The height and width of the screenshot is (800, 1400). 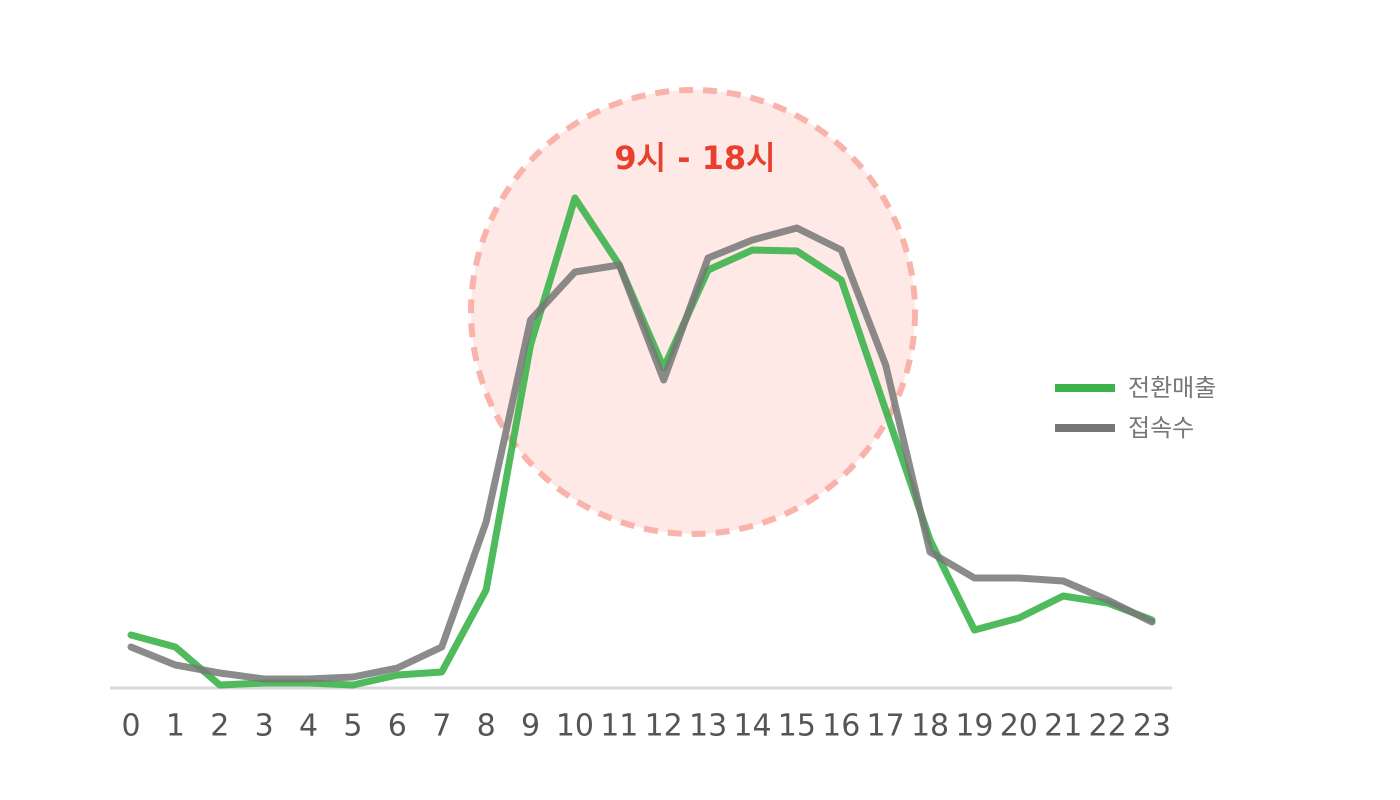 I want to click on x-tick-label: 8, so click(x=486, y=726).